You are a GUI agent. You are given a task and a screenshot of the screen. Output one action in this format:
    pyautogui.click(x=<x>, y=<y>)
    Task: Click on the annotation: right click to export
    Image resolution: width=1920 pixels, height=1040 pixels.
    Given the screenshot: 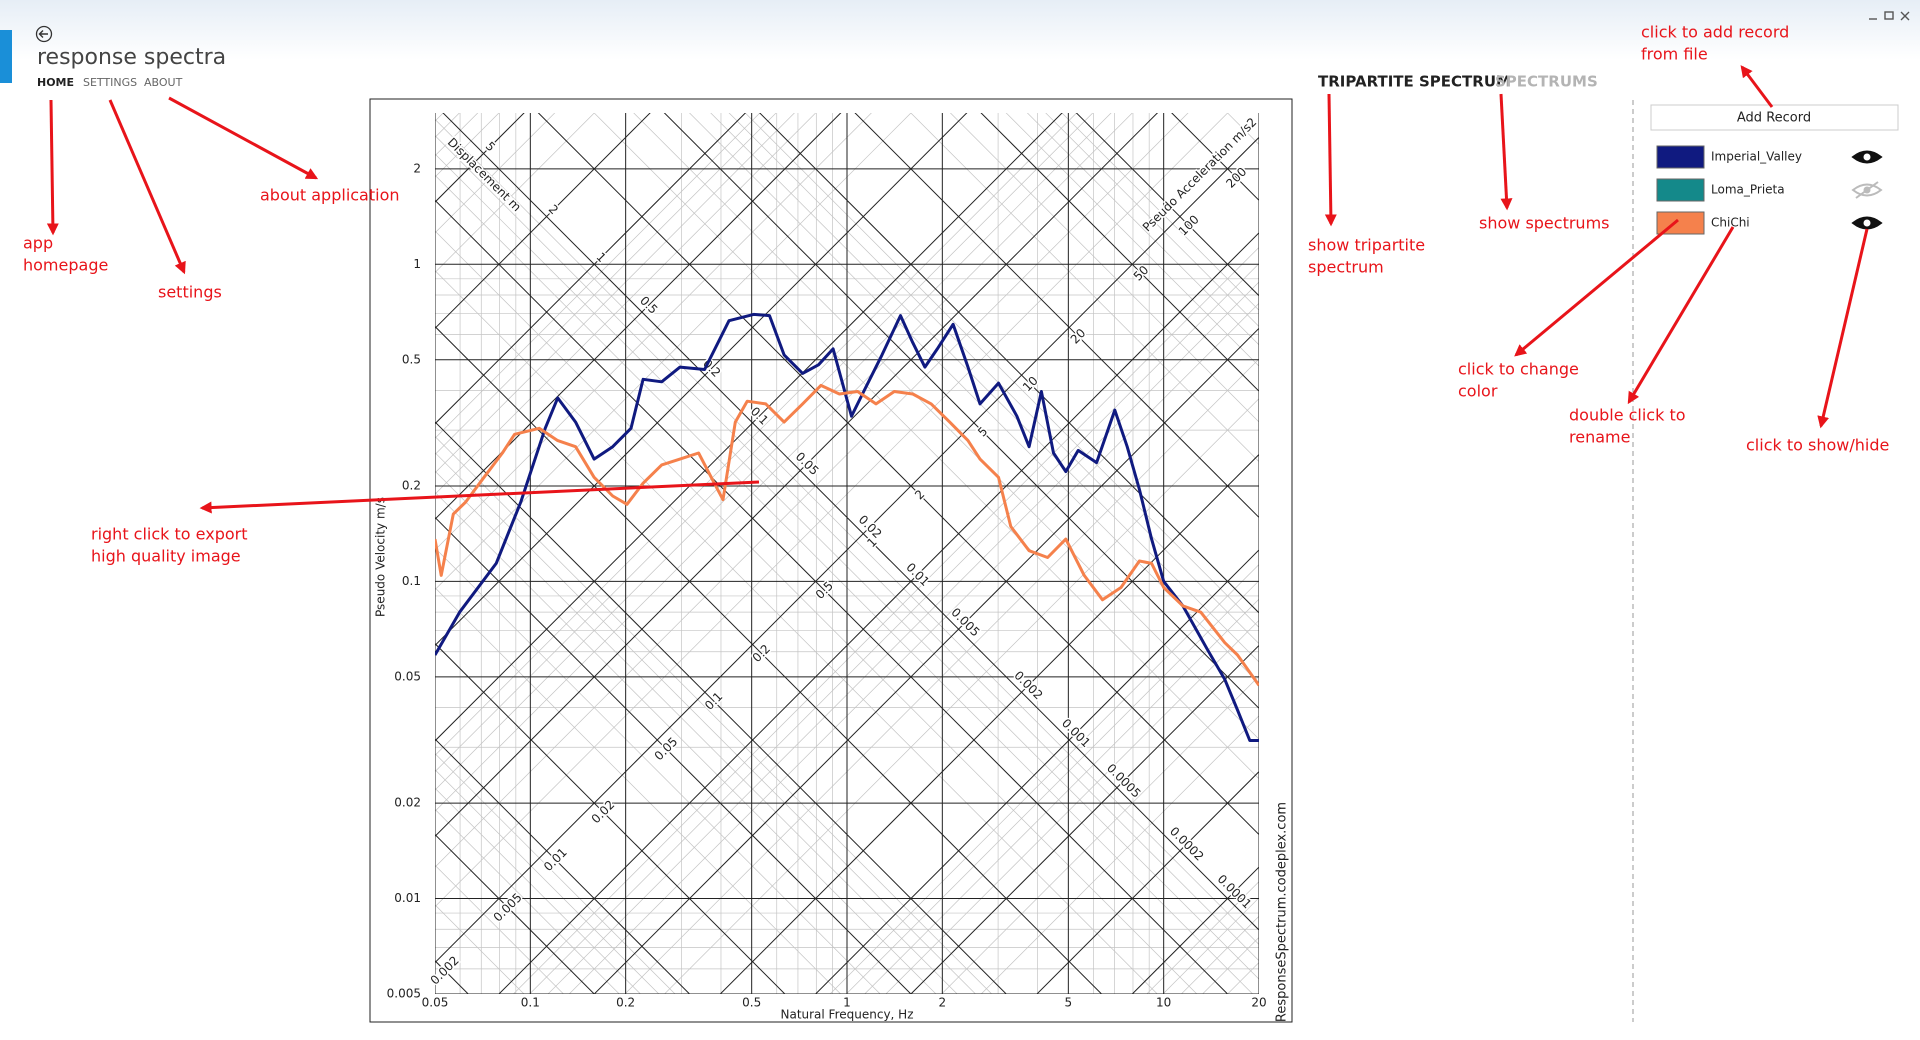 What is the action you would take?
    pyautogui.click(x=169, y=534)
    